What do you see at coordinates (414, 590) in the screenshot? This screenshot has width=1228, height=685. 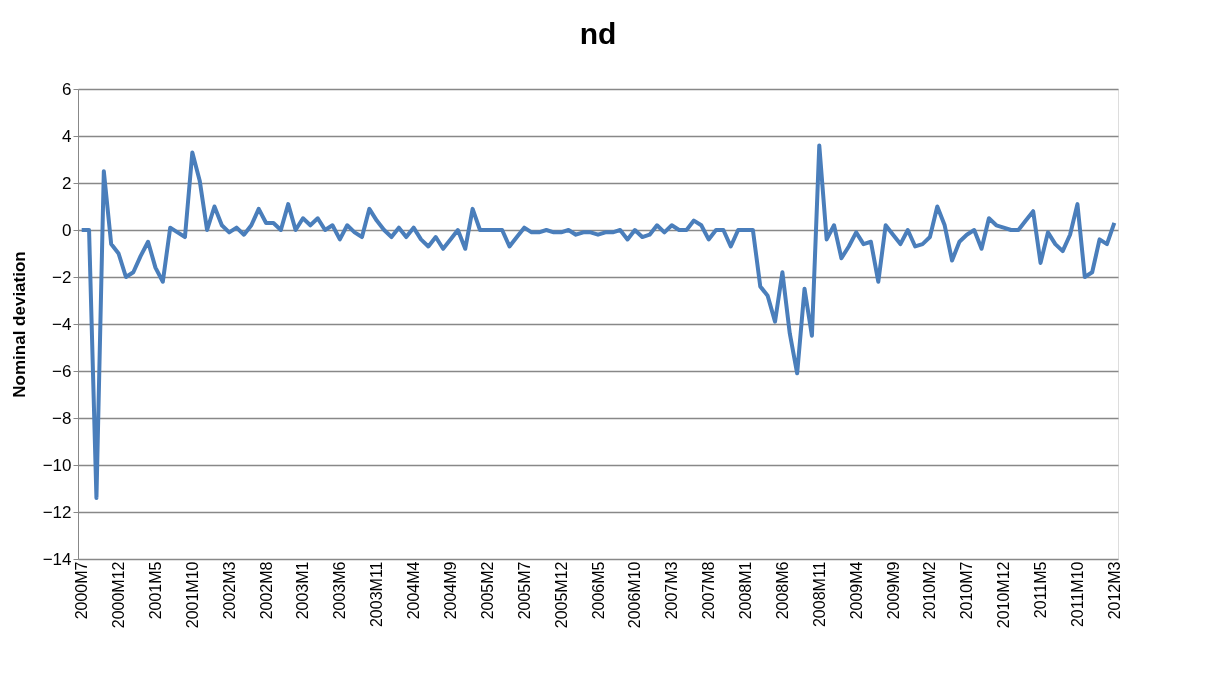 I see `x-tick-label: 2004M4` at bounding box center [414, 590].